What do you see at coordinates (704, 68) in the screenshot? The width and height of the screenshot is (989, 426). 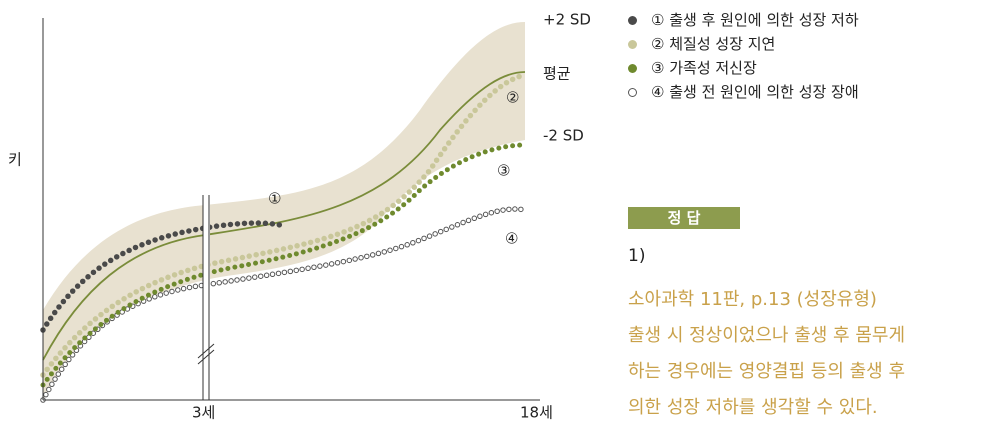 I see `legend-text: ③ 가족성 저신장` at bounding box center [704, 68].